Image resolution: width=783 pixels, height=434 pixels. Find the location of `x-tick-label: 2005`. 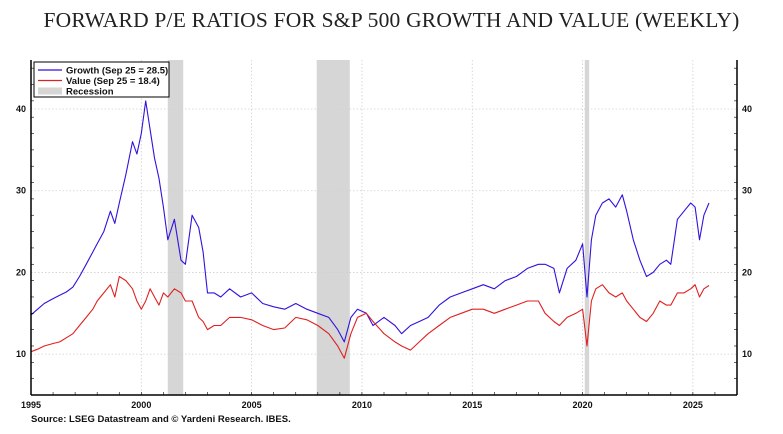

x-tick-label: 2005 is located at coordinates (252, 405).